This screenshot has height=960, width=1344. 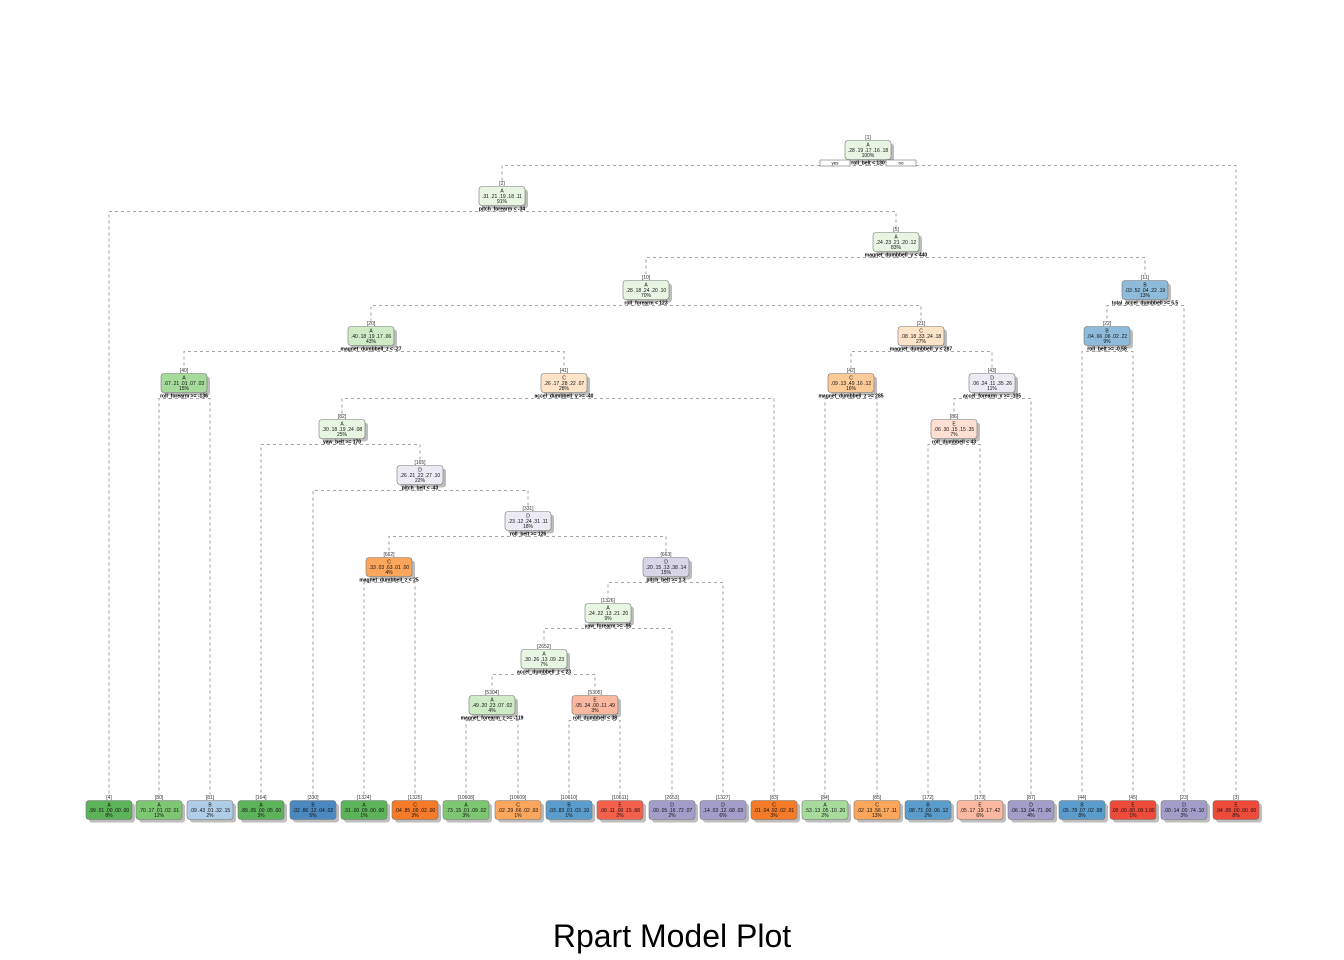 I want to click on tree-node: [4] A.99 .01 .00 .00 .008%, so click(x=110, y=809).